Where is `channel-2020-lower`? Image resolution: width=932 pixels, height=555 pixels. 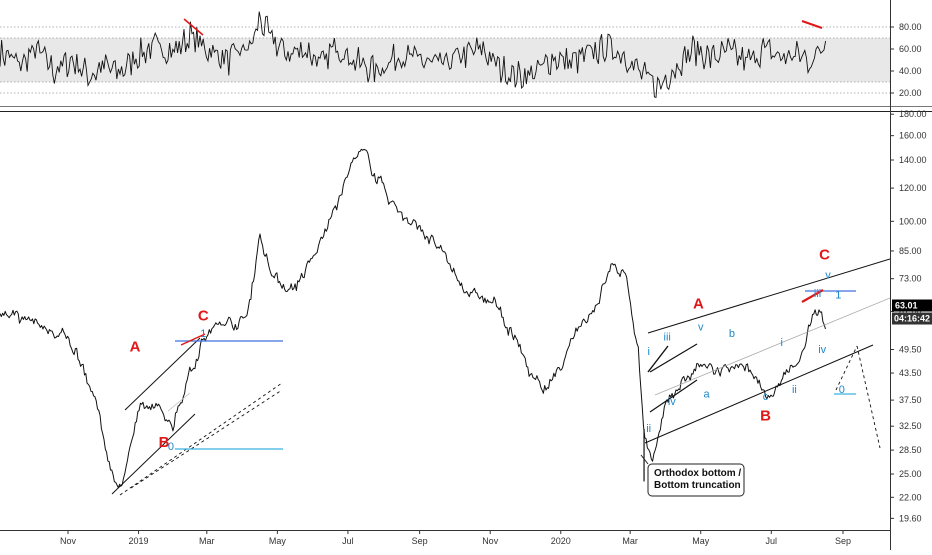 channel-2020-lower is located at coordinates (759, 394).